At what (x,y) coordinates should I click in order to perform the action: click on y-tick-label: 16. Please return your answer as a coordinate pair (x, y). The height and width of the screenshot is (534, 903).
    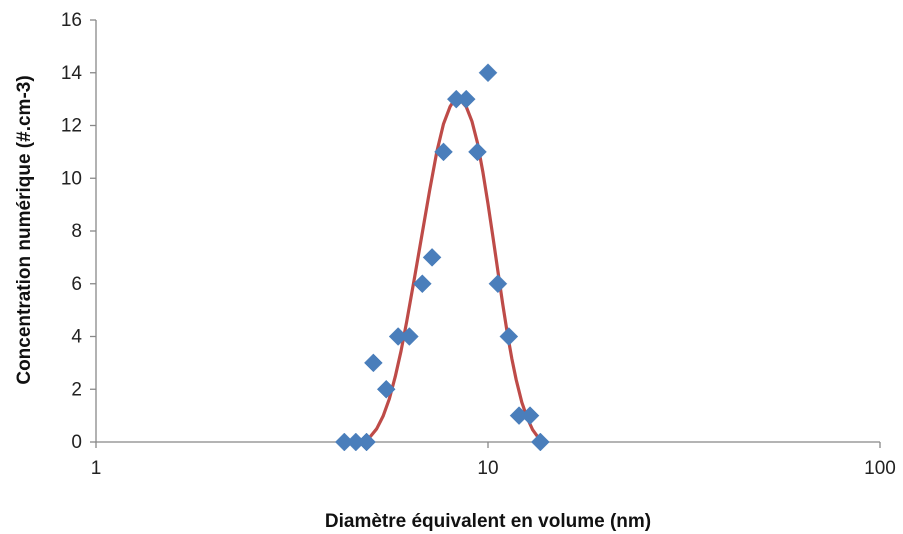
    Looking at the image, I should click on (71, 20).